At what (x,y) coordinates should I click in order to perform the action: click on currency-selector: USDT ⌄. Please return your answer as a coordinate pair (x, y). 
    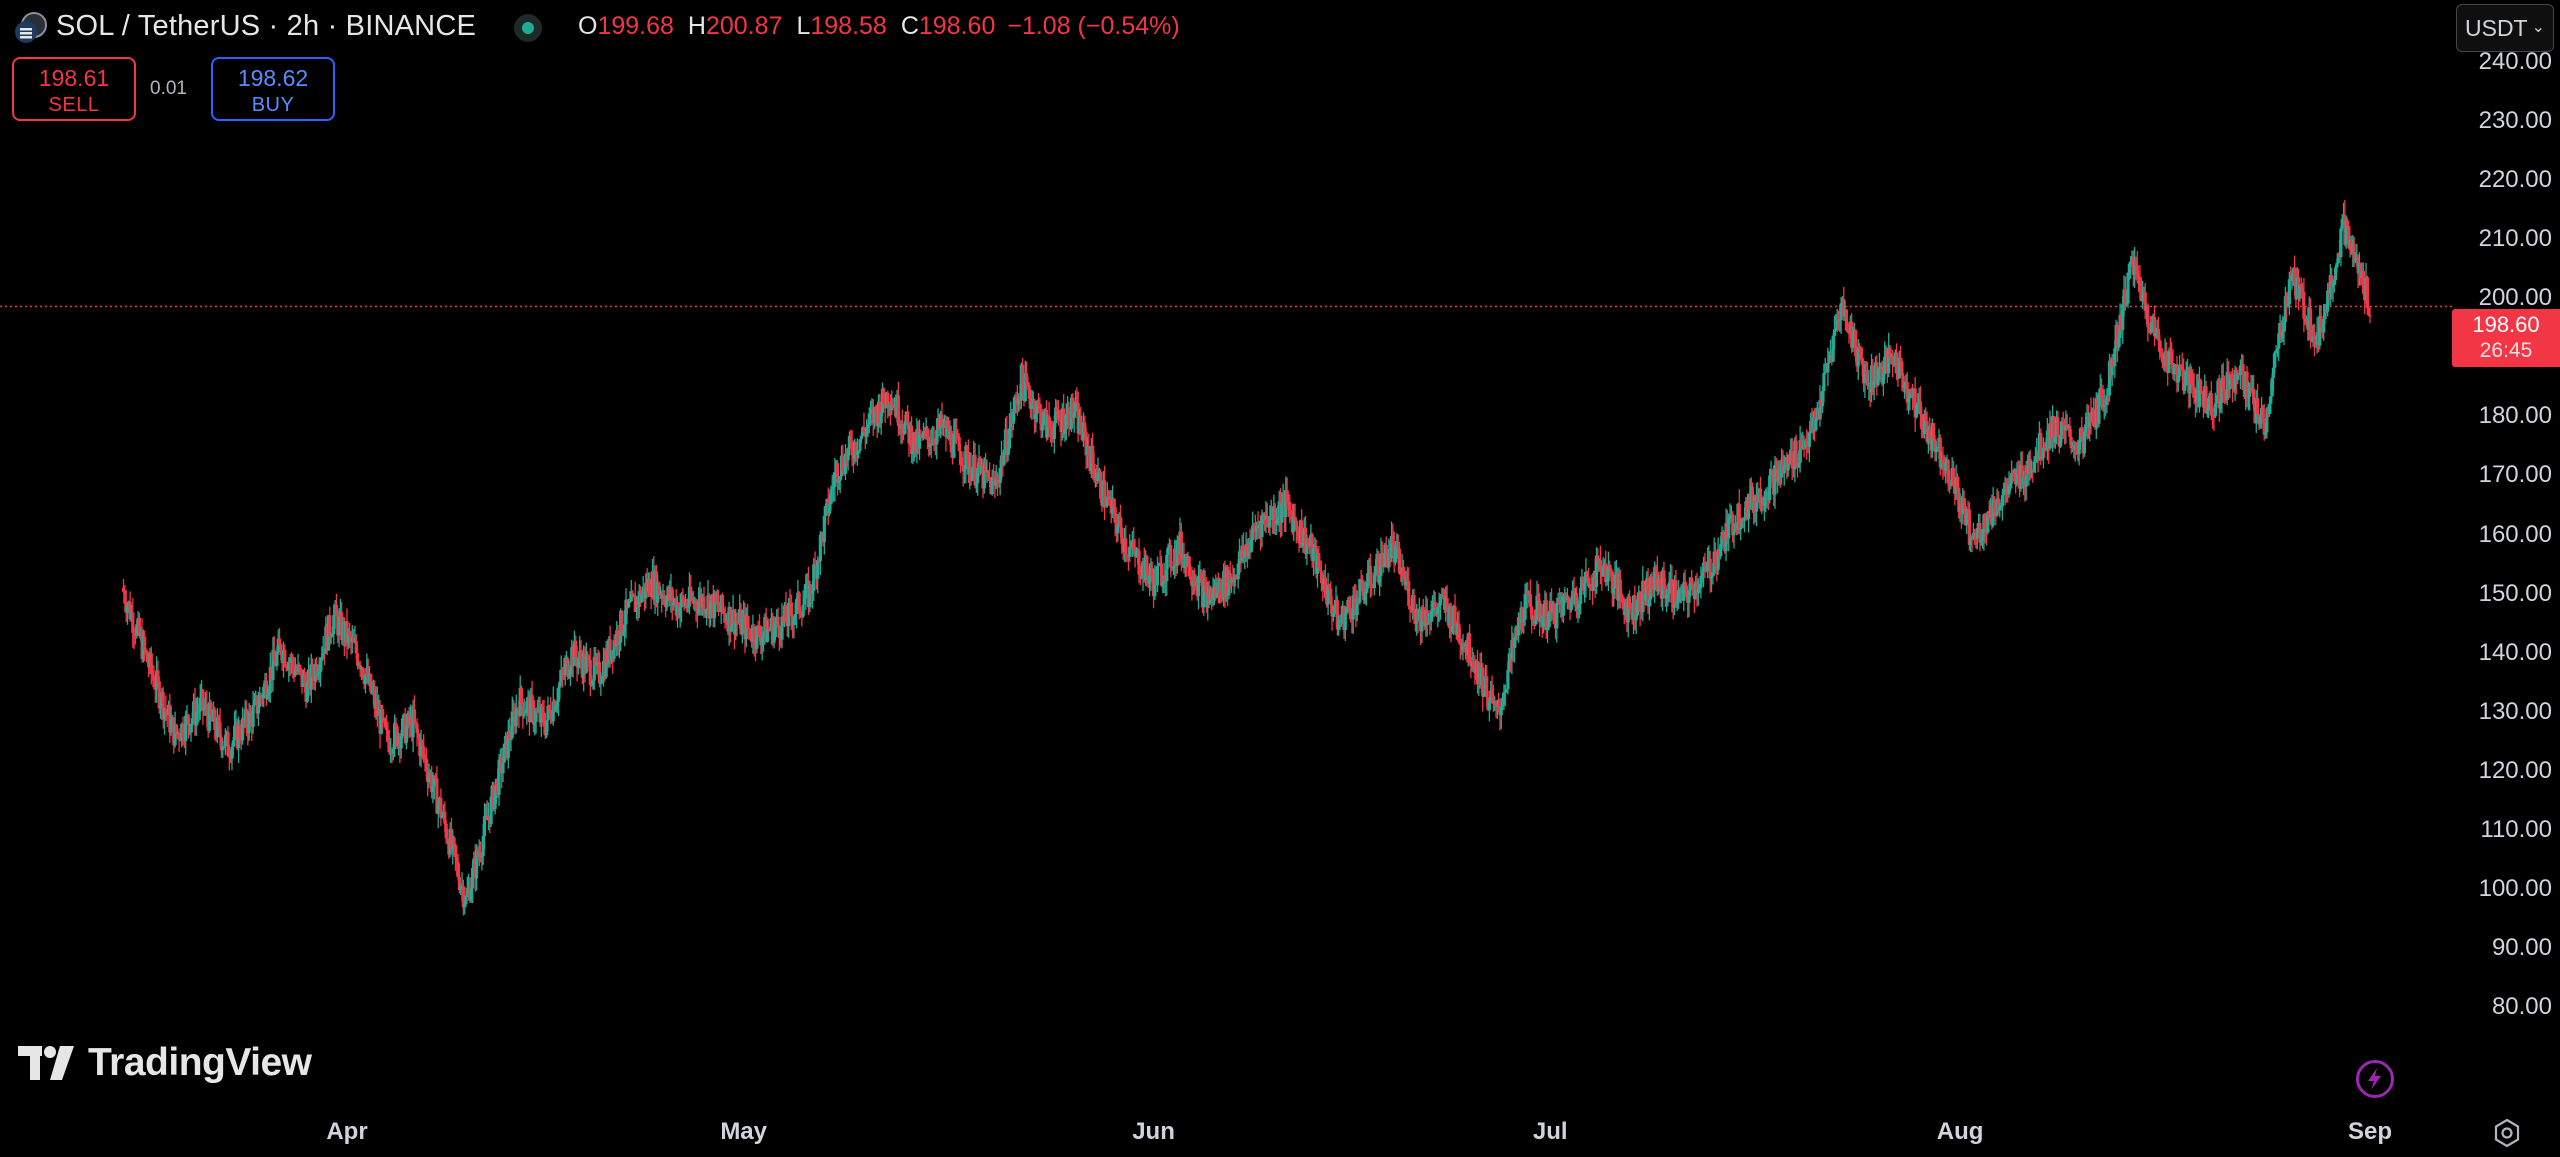
    Looking at the image, I should click on (2505, 28).